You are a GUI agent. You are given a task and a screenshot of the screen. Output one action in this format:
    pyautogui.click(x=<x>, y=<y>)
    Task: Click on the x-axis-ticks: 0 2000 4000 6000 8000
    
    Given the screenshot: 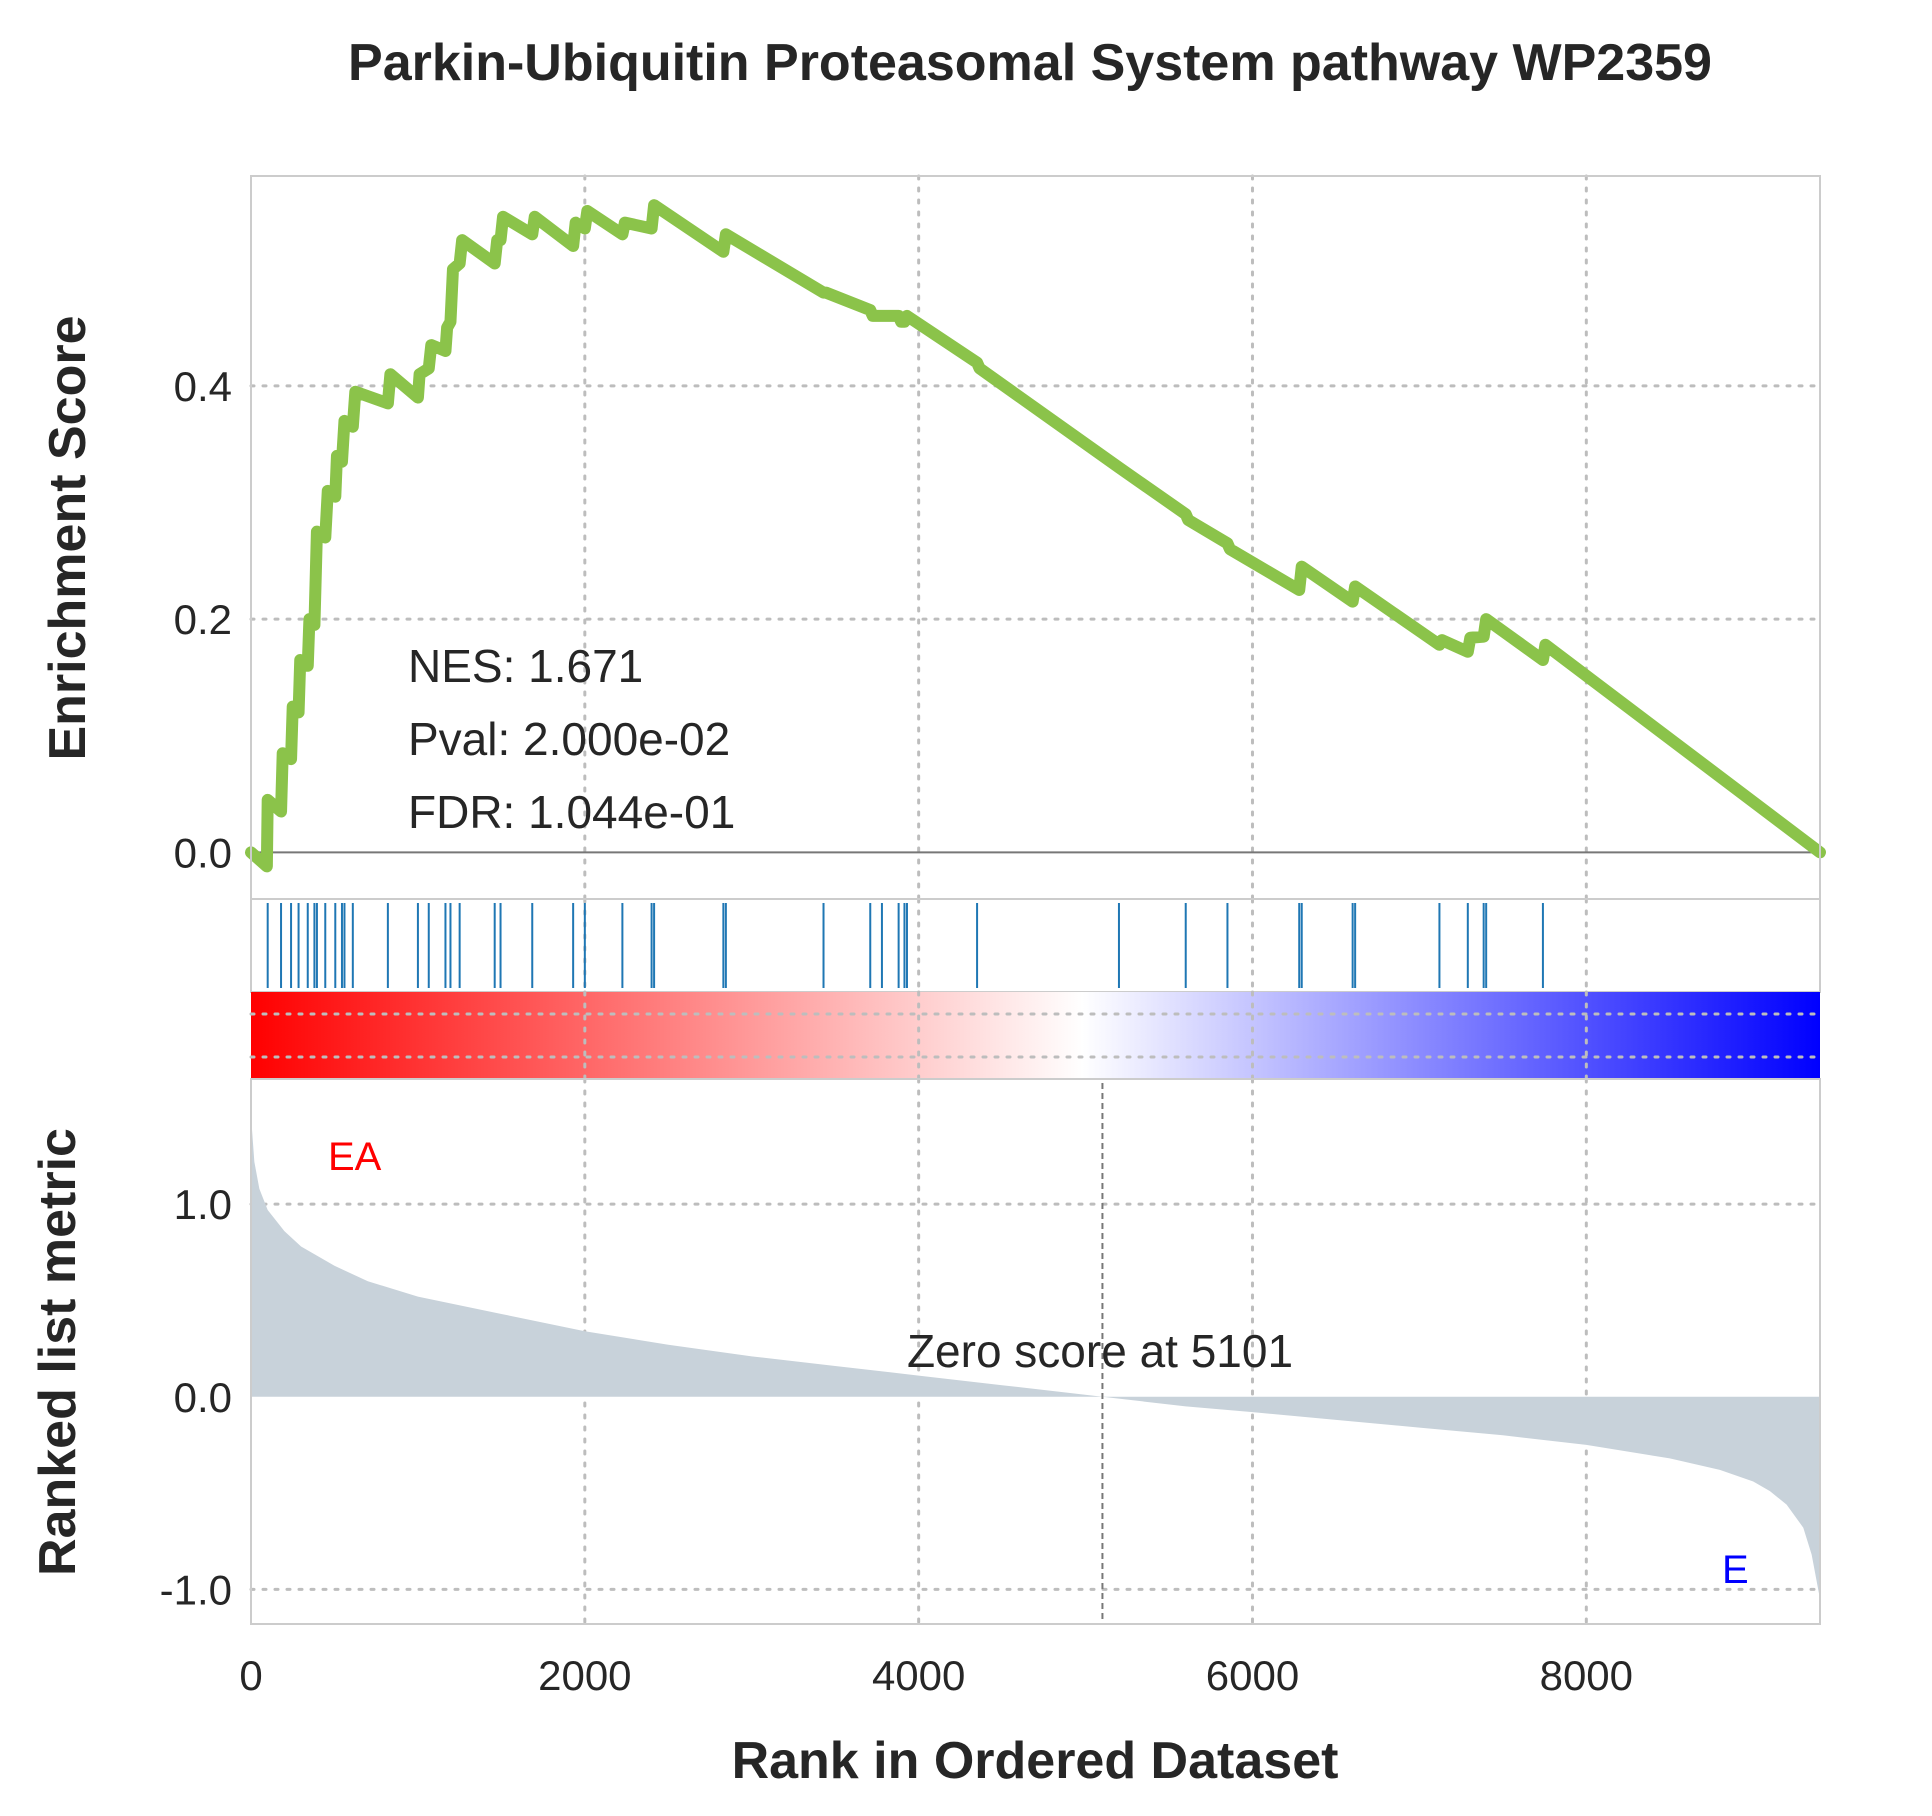 What is the action you would take?
    pyautogui.click(x=936, y=1675)
    